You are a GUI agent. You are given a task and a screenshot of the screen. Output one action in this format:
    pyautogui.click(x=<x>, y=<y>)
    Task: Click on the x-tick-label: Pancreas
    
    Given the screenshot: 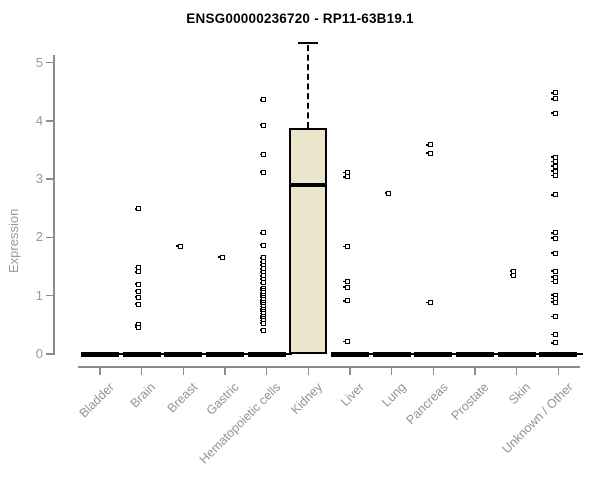 What is the action you would take?
    pyautogui.click(x=426, y=404)
    